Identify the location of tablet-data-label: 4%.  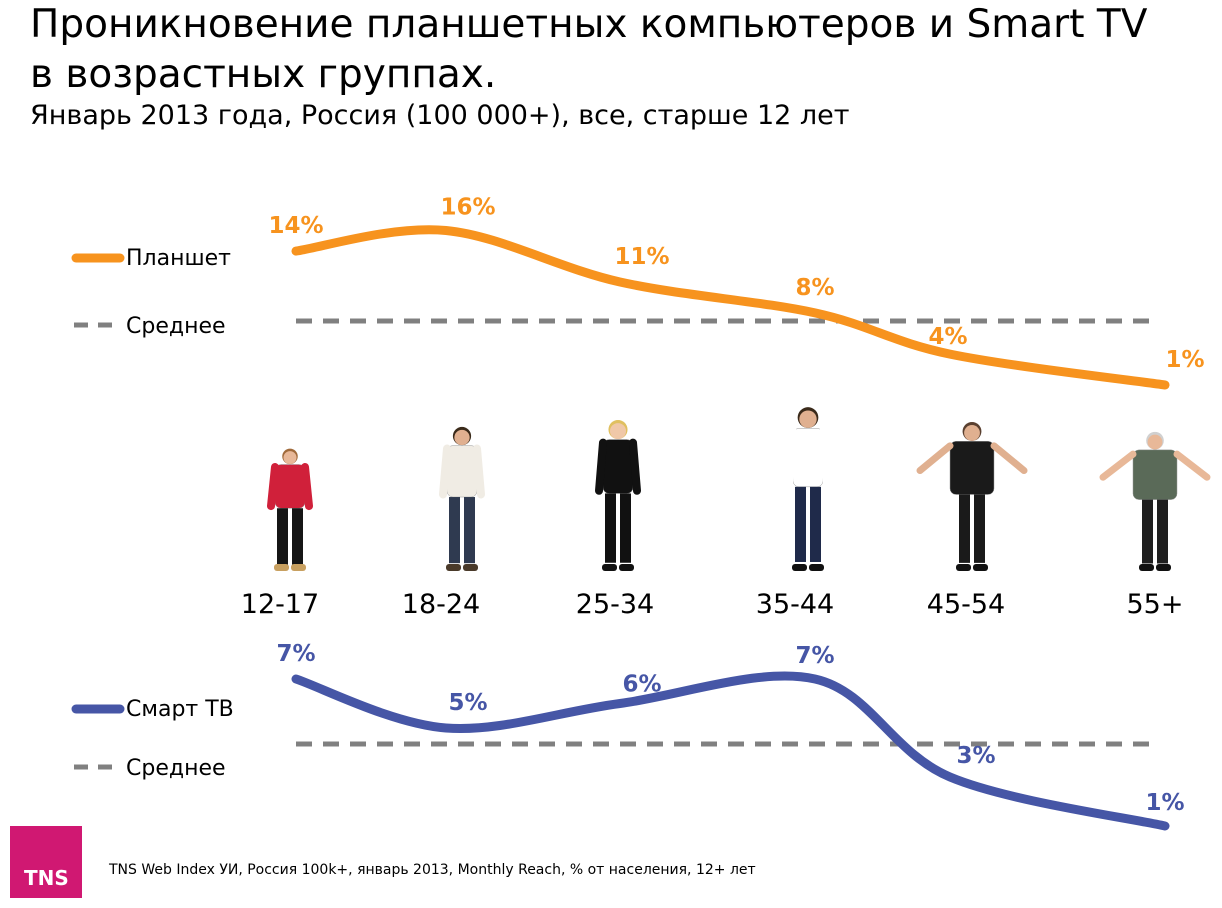
(947, 337).